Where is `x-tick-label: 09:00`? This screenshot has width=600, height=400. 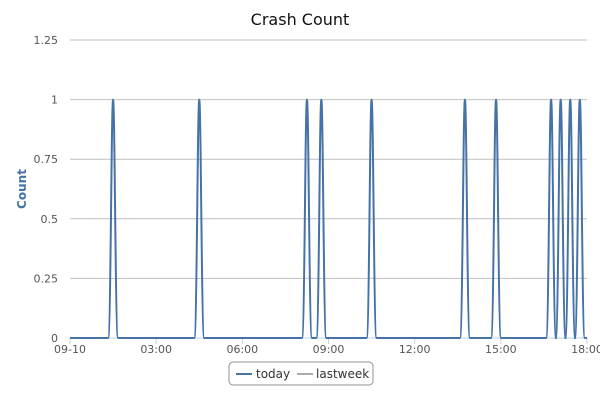
x-tick-label: 09:00 is located at coordinates (329, 349).